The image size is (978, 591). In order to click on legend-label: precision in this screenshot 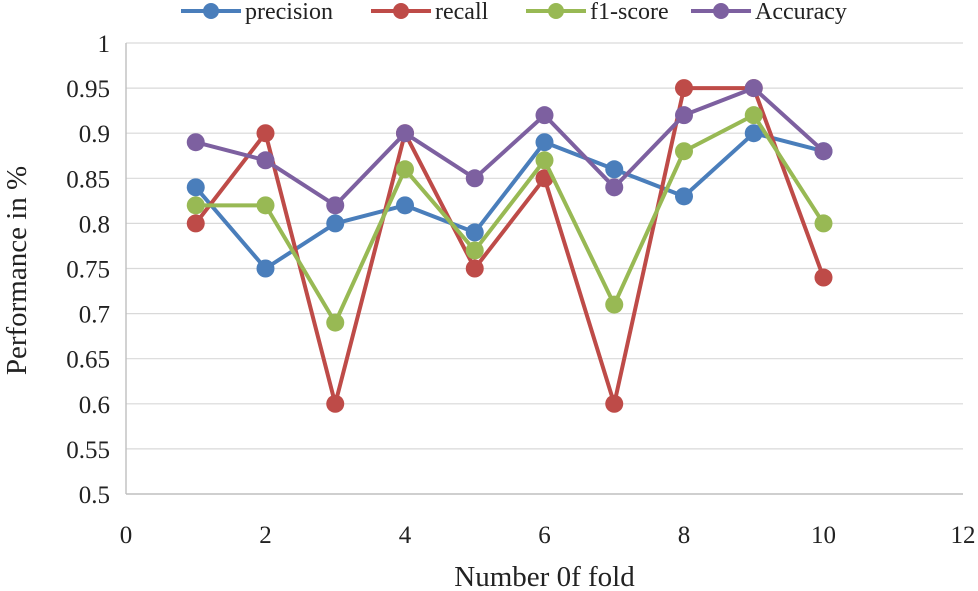, I will do `click(289, 12)`.